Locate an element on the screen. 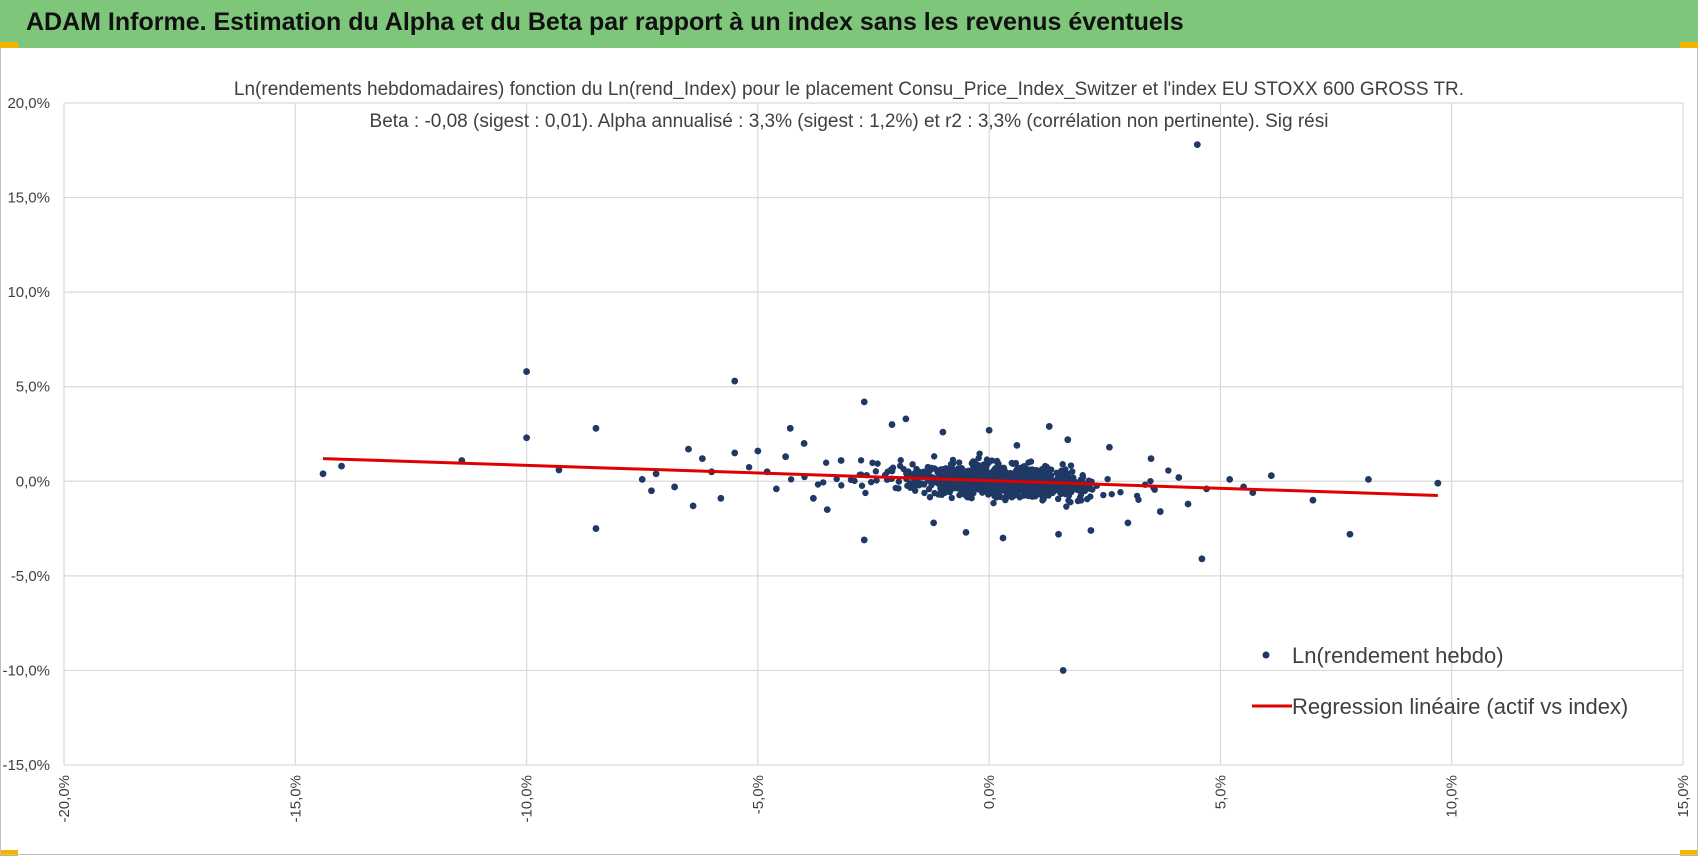 Image resolution: width=1698 pixels, height=856 pixels. regression-line is located at coordinates (880, 477).